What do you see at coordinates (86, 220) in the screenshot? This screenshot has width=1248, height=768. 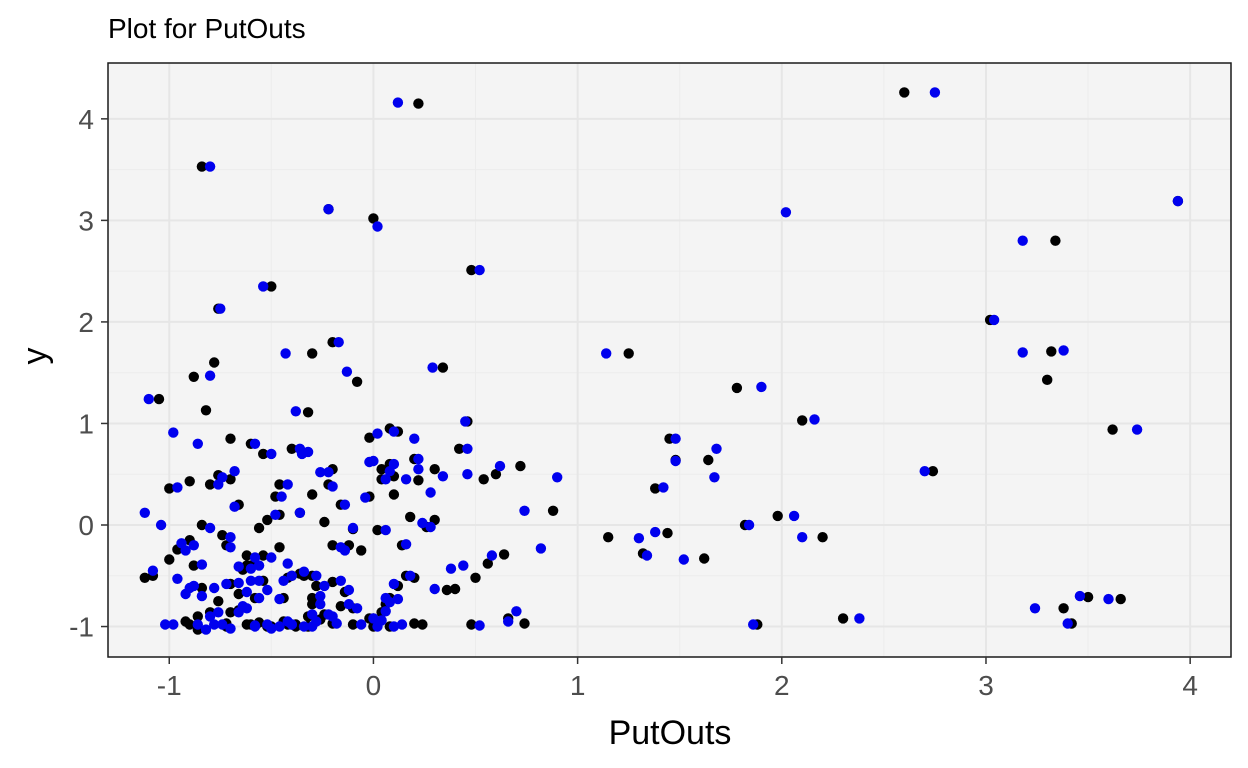 I see `y-tick-label: 3` at bounding box center [86, 220].